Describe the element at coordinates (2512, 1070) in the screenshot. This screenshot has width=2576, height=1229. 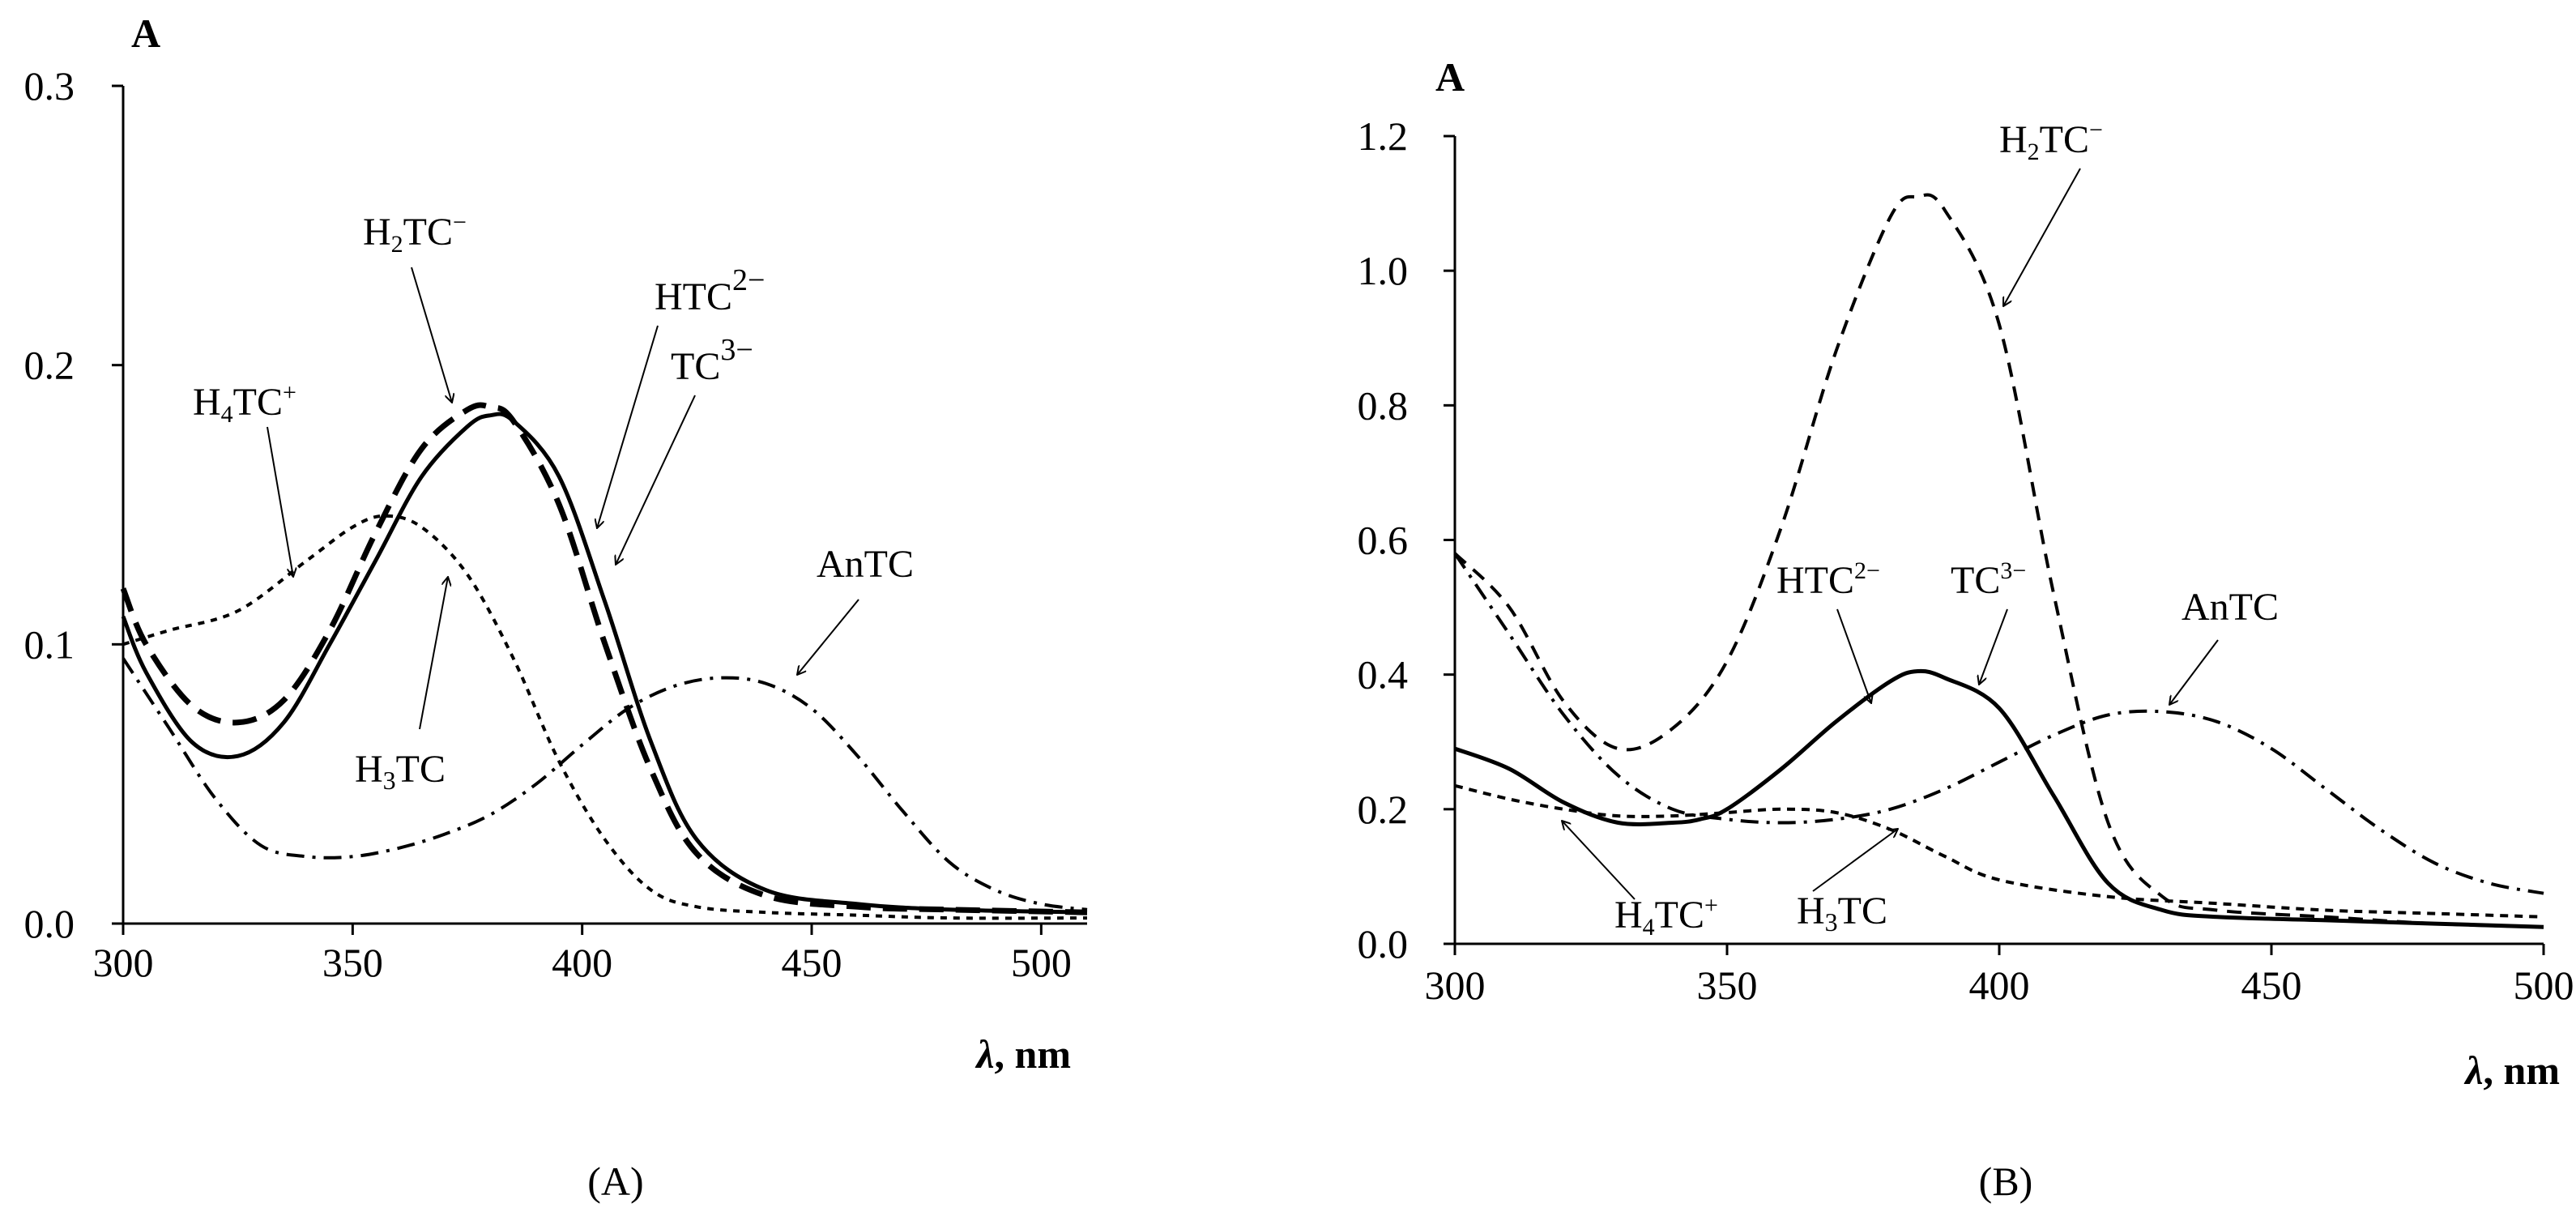
I see `panel-b-x-axis-label: λ, nm` at that location.